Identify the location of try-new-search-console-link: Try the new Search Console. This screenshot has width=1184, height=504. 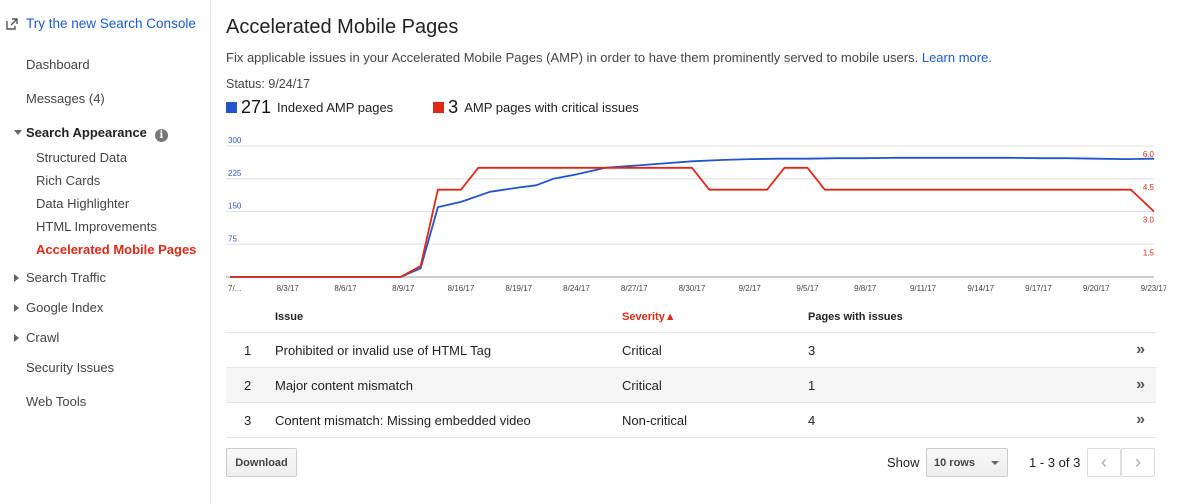
(101, 23).